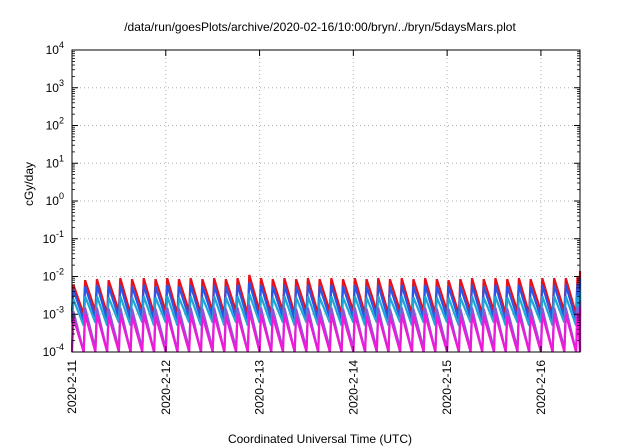 The height and width of the screenshot is (448, 640). I want to click on y-tick-label: 10⁰, so click(55, 199).